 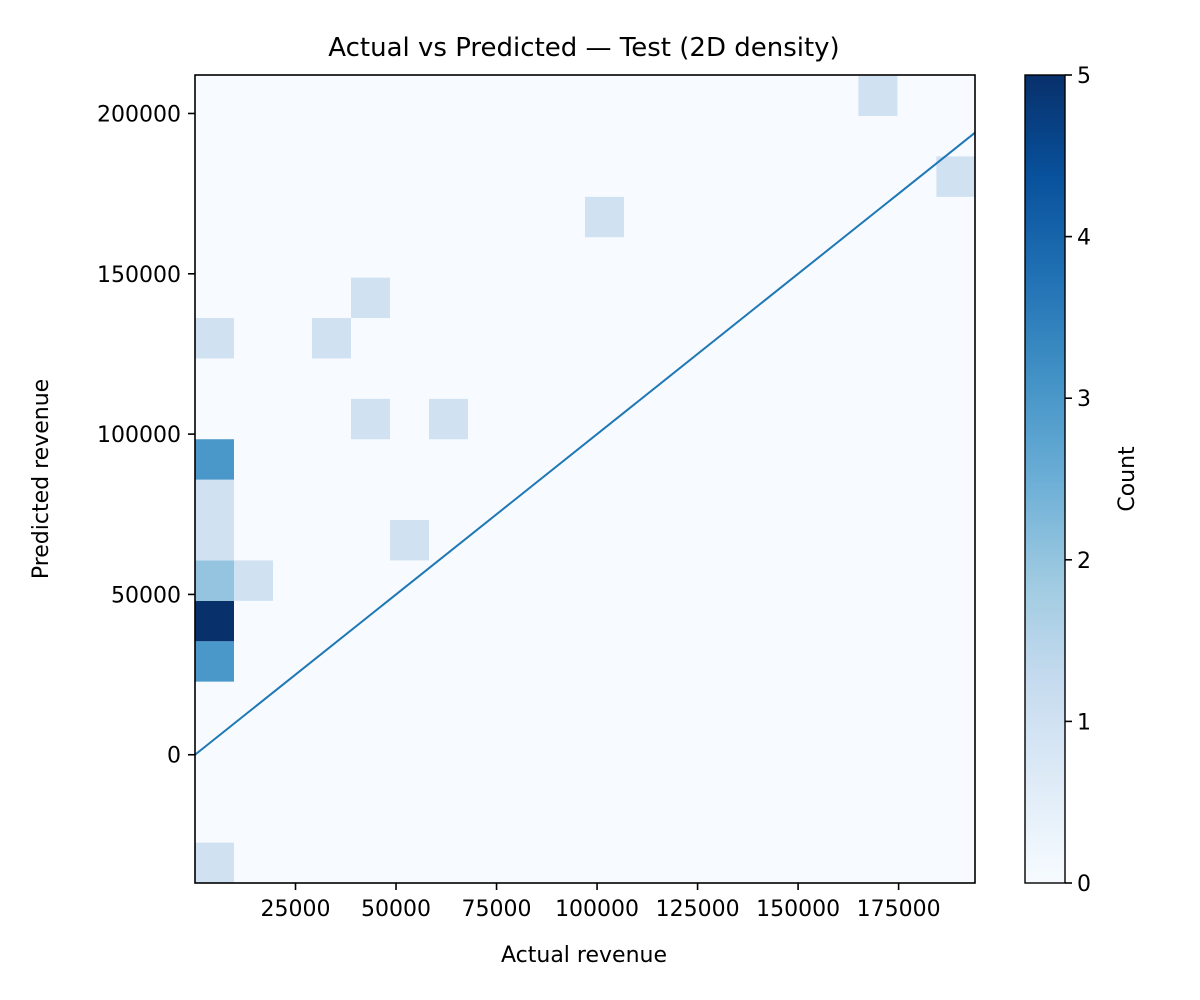 What do you see at coordinates (1084, 238) in the screenshot?
I see `colorbar-tick-label: 4` at bounding box center [1084, 238].